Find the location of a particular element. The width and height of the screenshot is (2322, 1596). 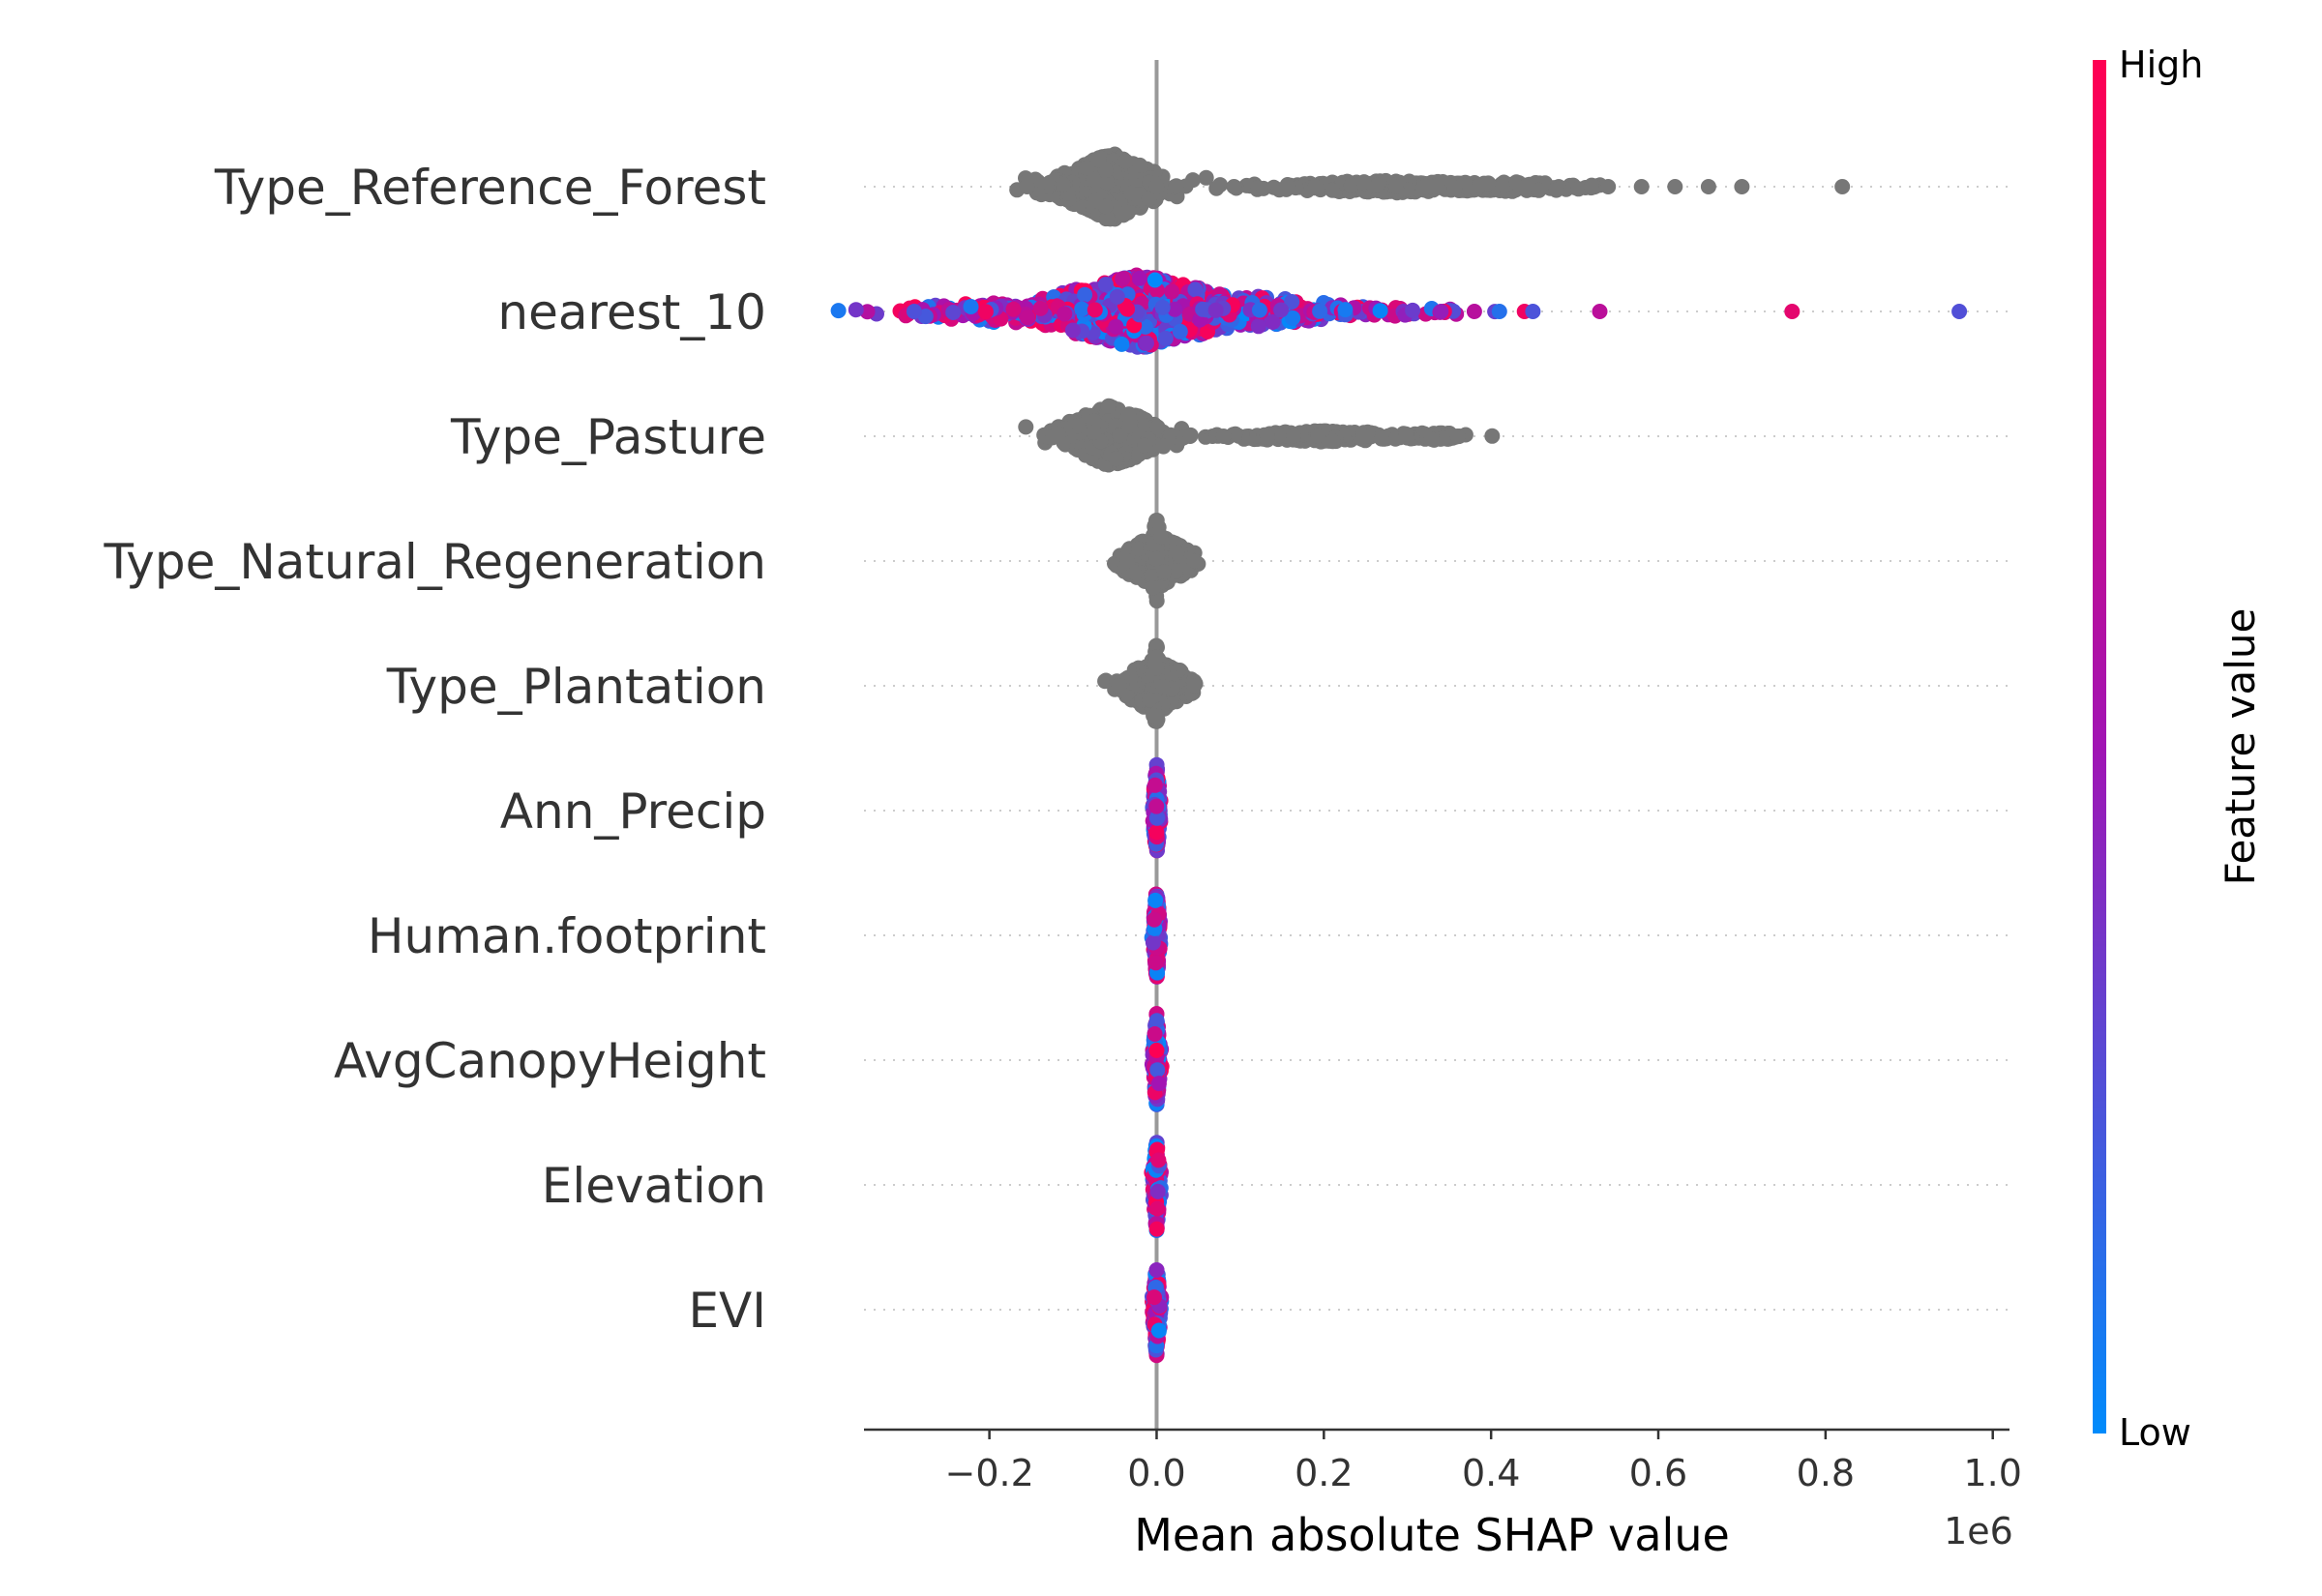

feature-label: EVI is located at coordinates (727, 1311).